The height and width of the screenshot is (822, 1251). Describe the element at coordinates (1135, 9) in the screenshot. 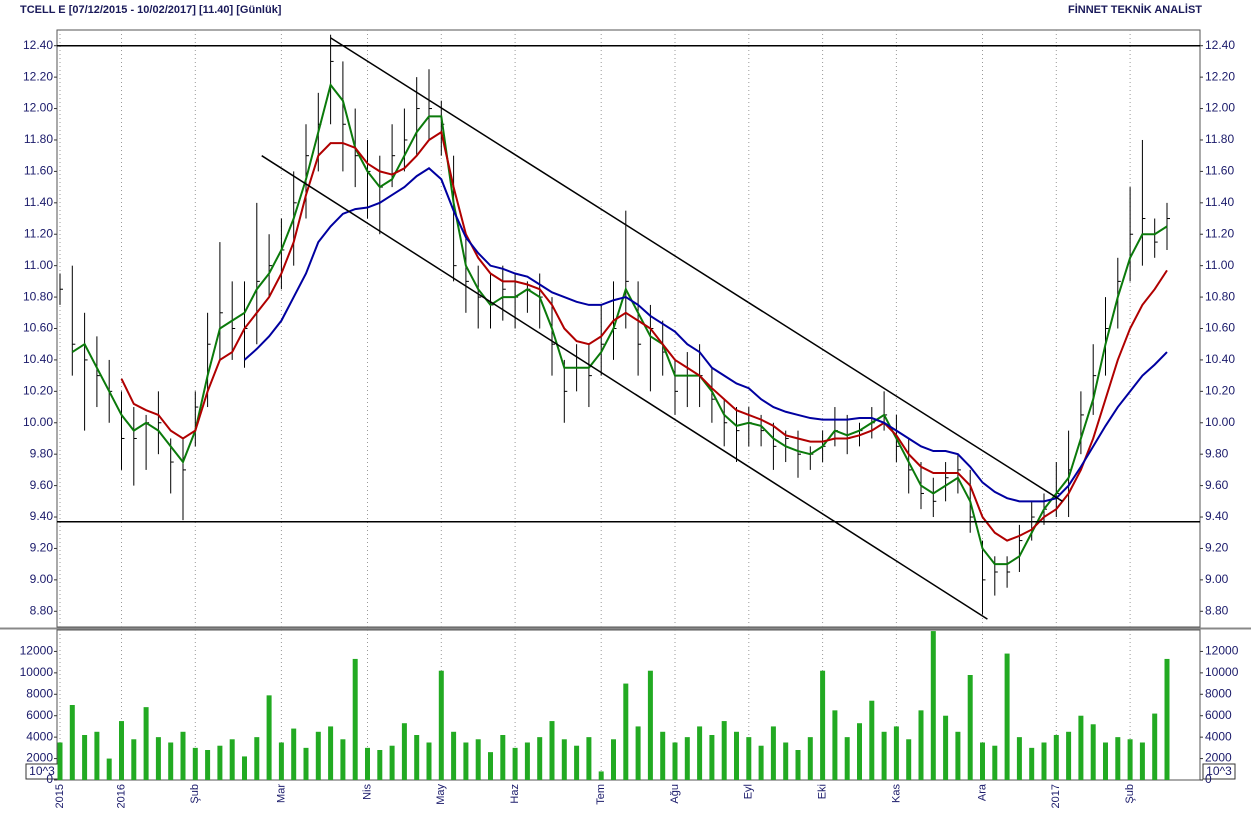

I see `source-label: FİNNET TEKNİK ANALİST` at that location.